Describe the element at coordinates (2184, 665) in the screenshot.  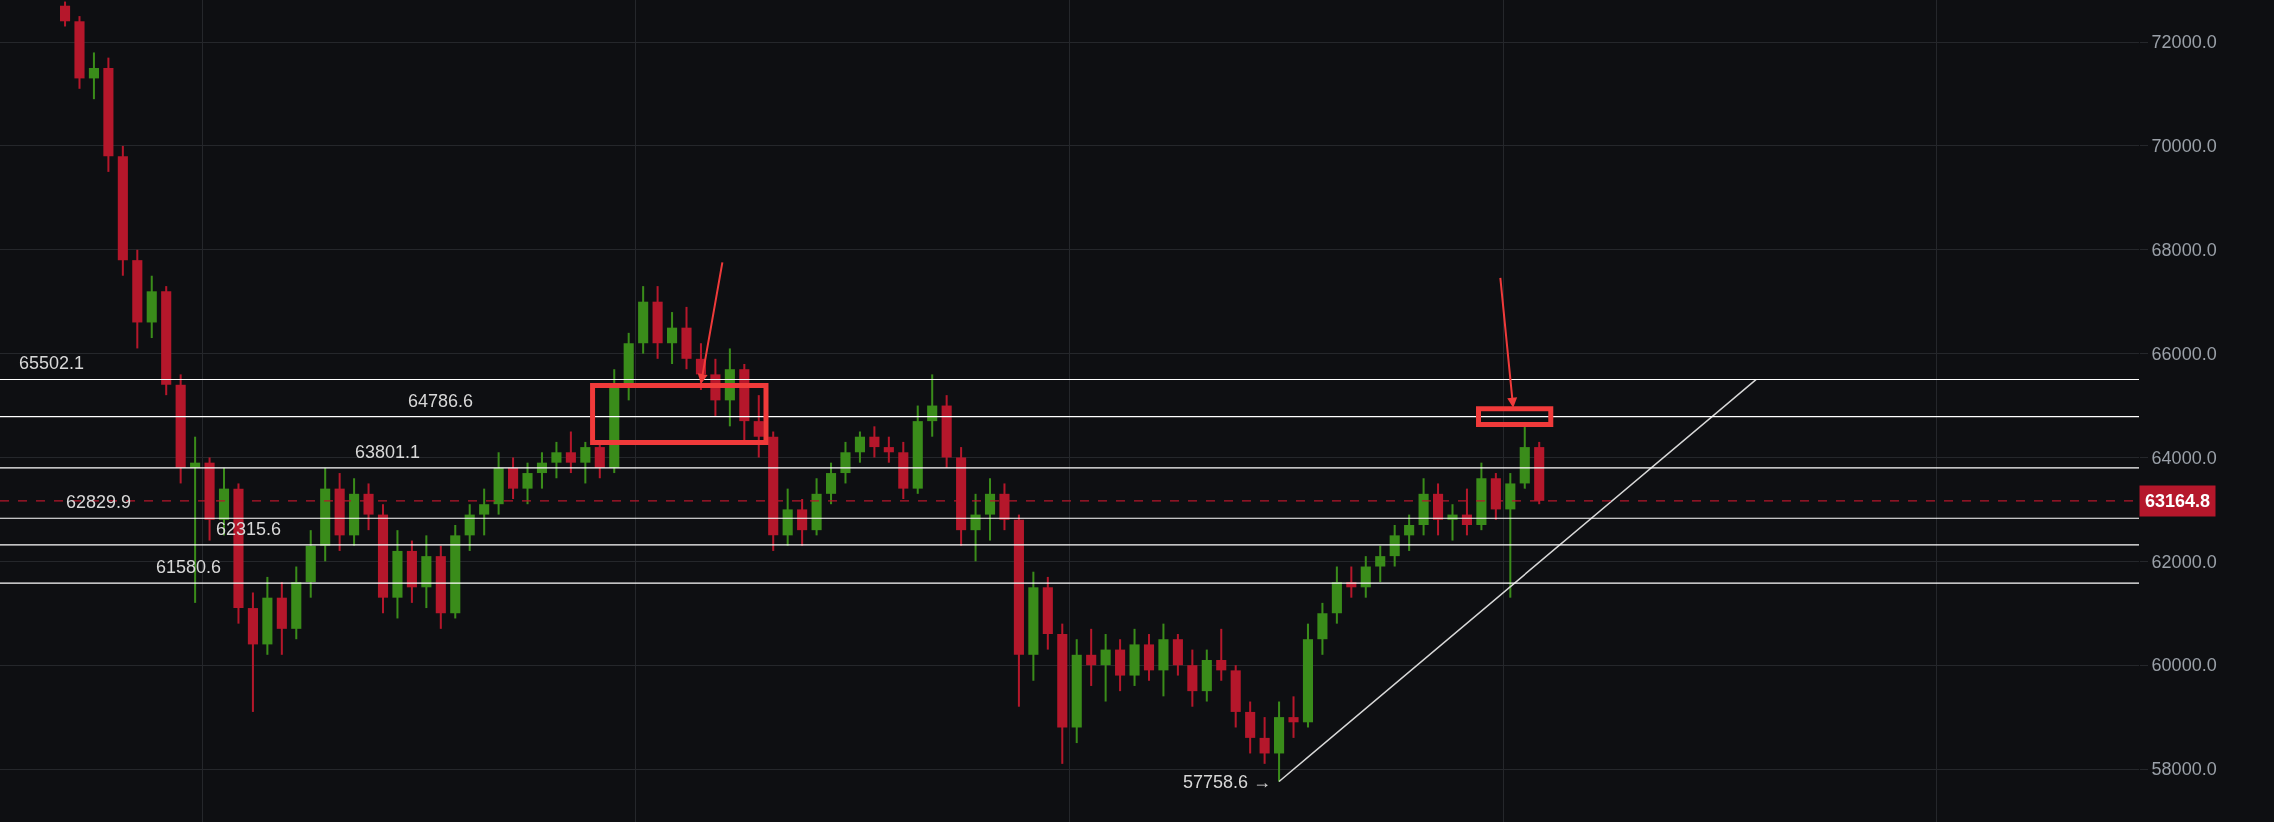
I see `y-tick-label: 60000.0` at that location.